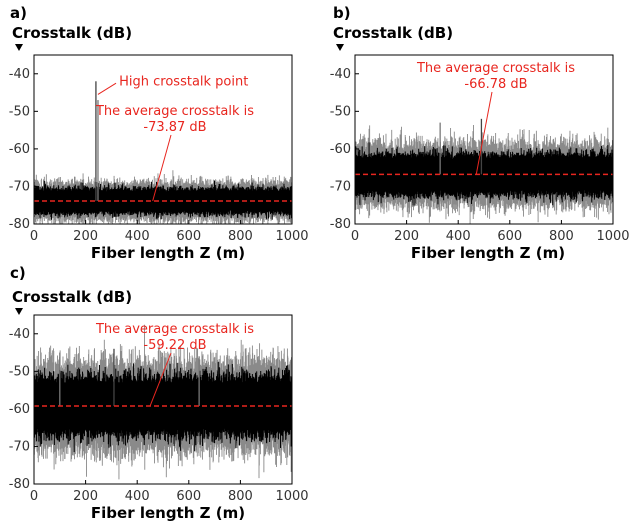 This screenshot has height=530, width=640. Describe the element at coordinates (183, 81) in the screenshot. I see `annotation-label: High crosstalk point` at that location.